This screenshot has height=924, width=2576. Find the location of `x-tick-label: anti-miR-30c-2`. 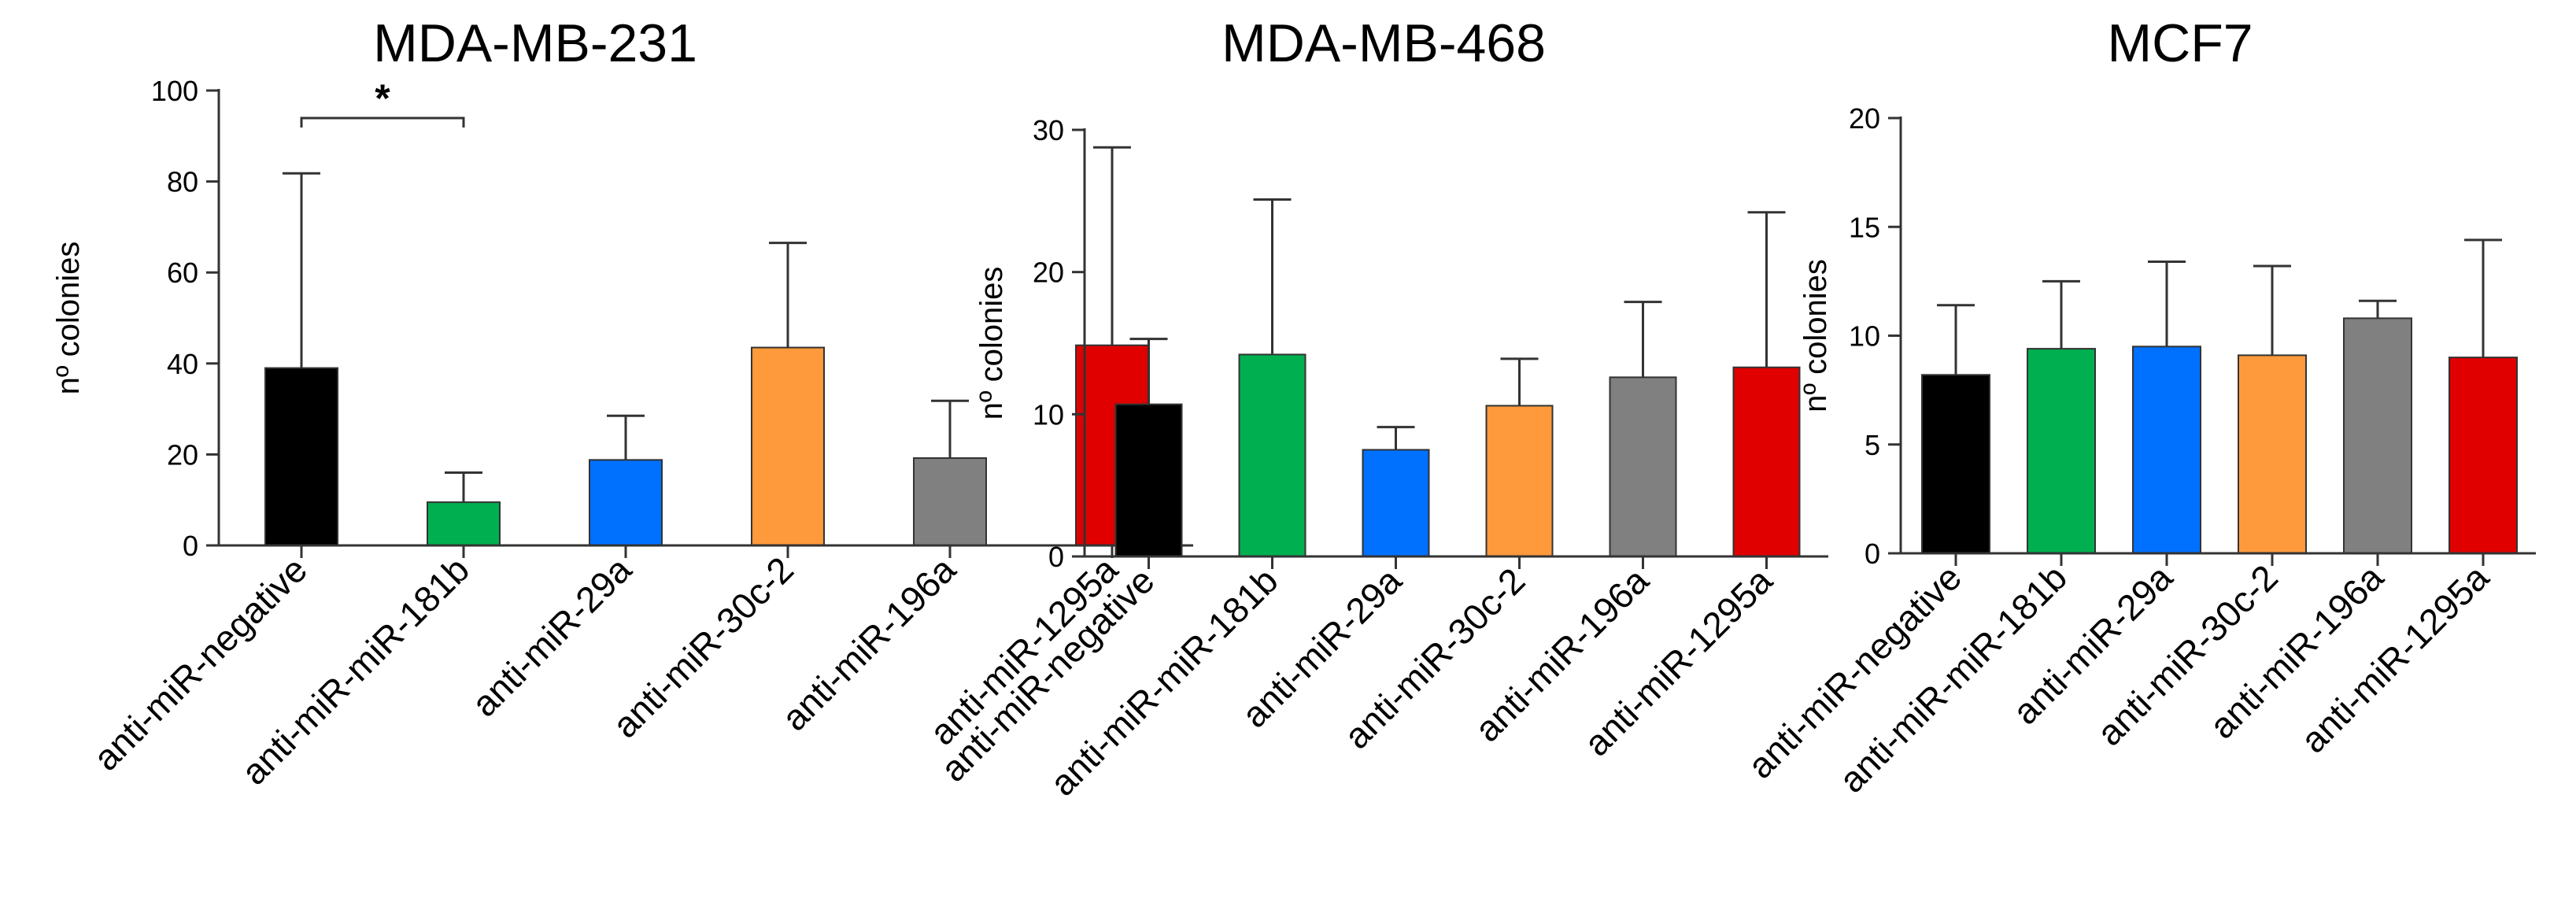

x-tick-label: anti-miR-30c-2 is located at coordinates (2187, 654).